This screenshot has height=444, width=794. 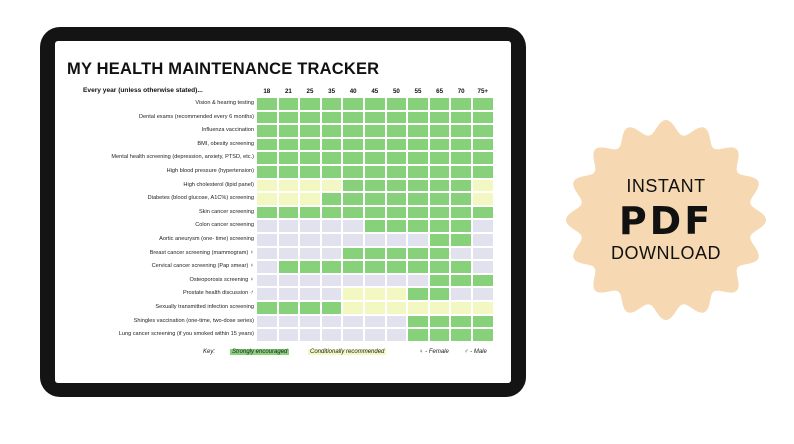 What do you see at coordinates (288, 91) in the screenshot?
I see `age-header: 21` at bounding box center [288, 91].